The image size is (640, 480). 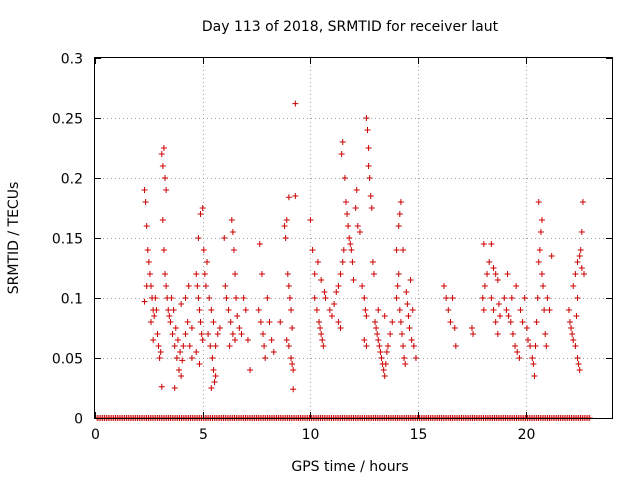 I want to click on x-tick-label: 15, so click(x=419, y=435).